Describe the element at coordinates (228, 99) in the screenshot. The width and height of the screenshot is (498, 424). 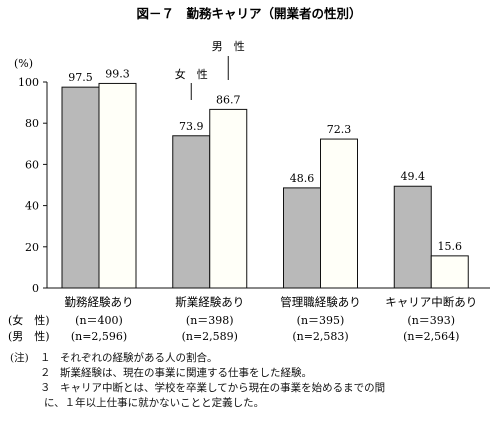
I see `data-label: 86.7` at that location.